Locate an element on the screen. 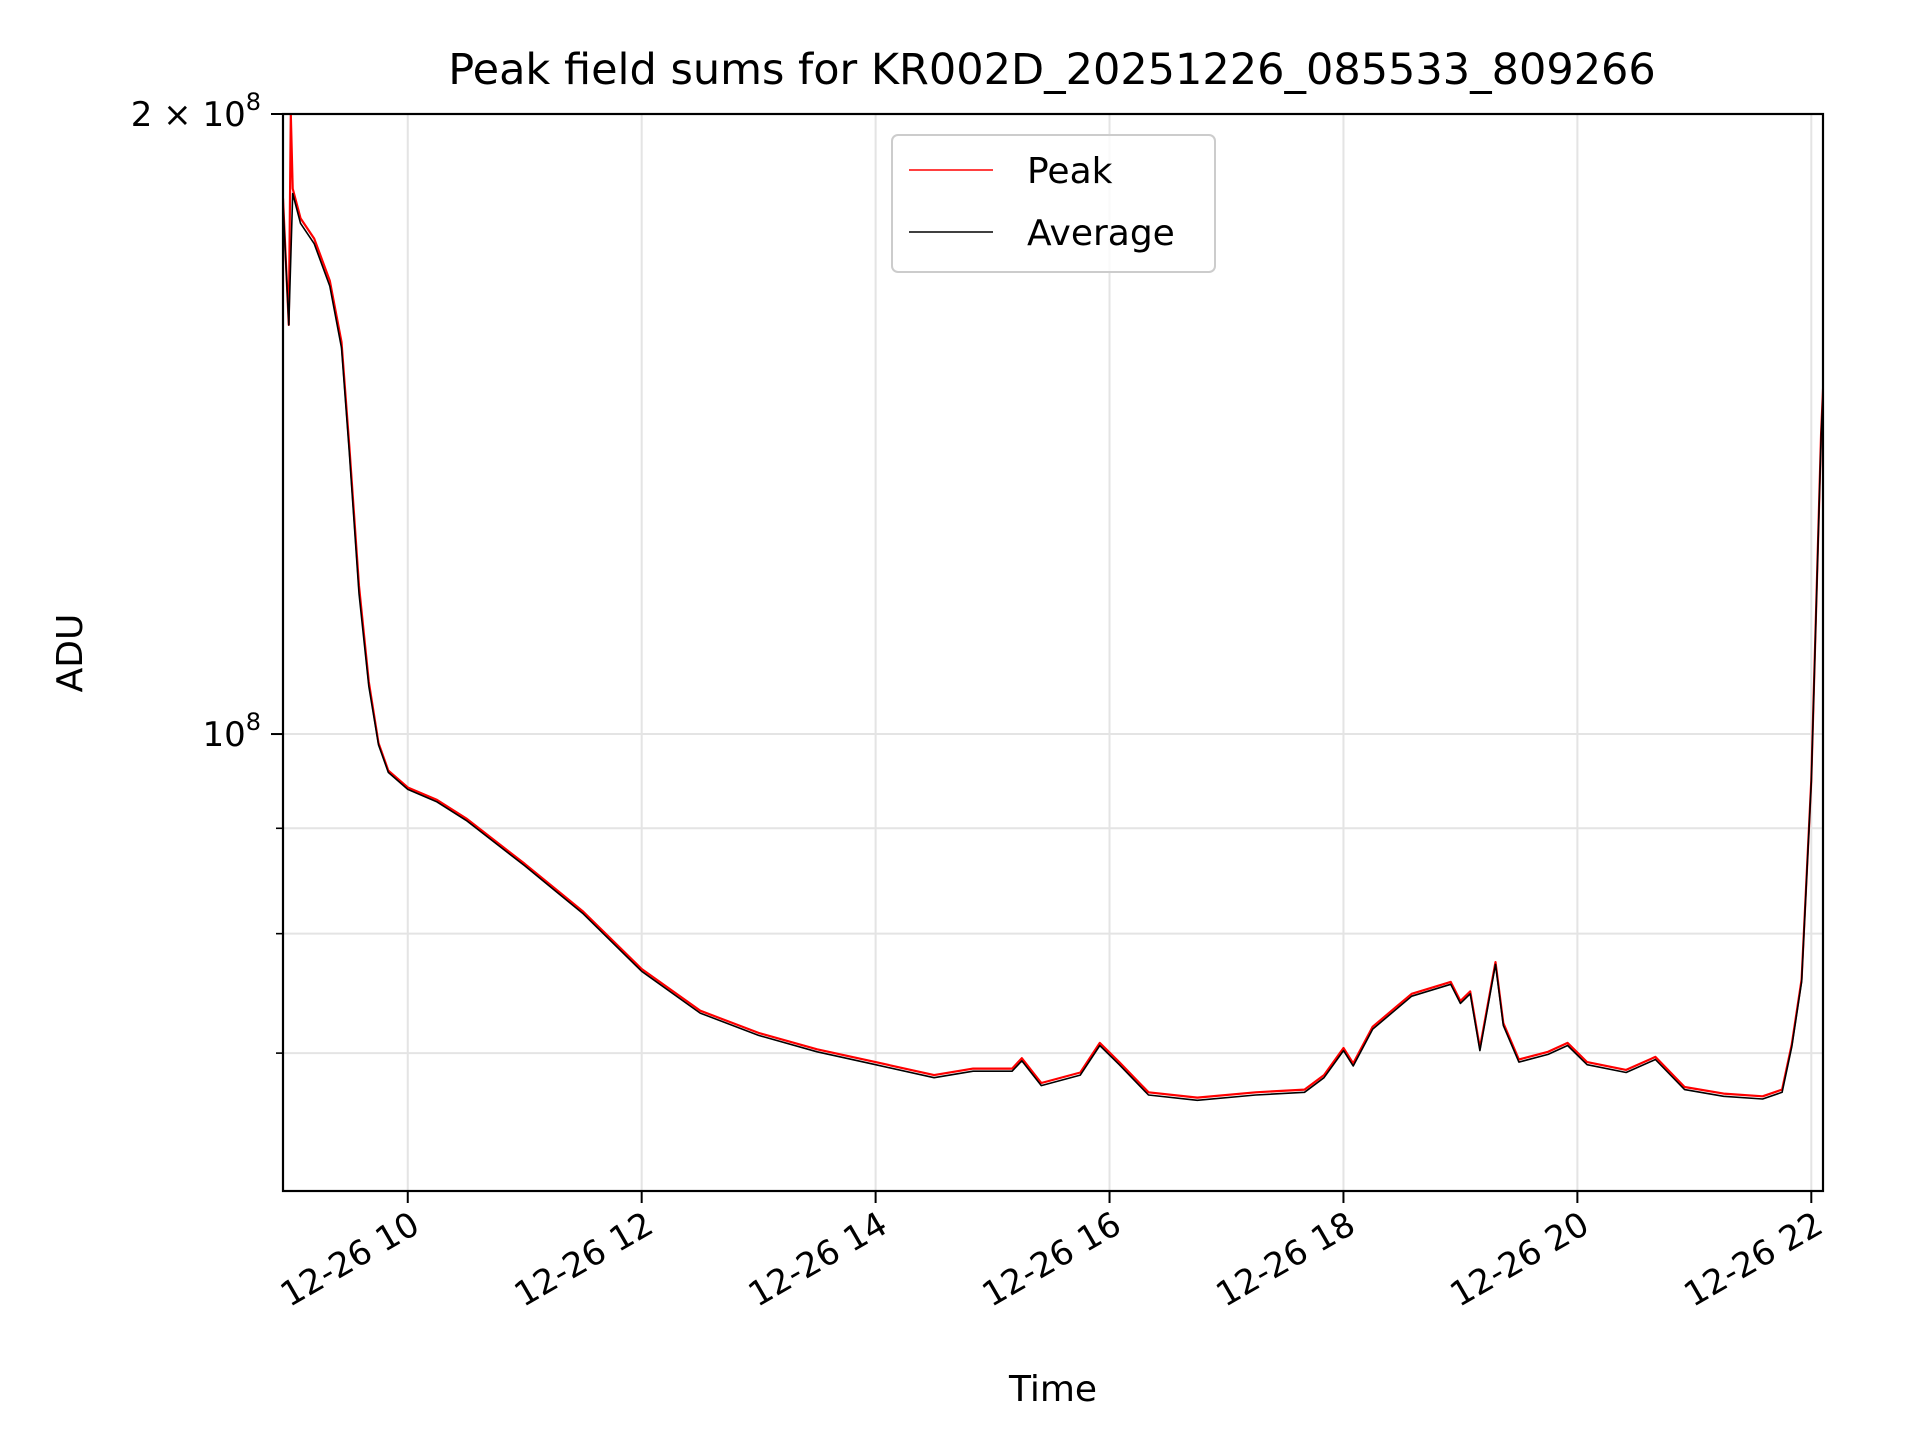 This screenshot has height=1440, width=1920. legend-label-peak: Peak is located at coordinates (1070, 171).